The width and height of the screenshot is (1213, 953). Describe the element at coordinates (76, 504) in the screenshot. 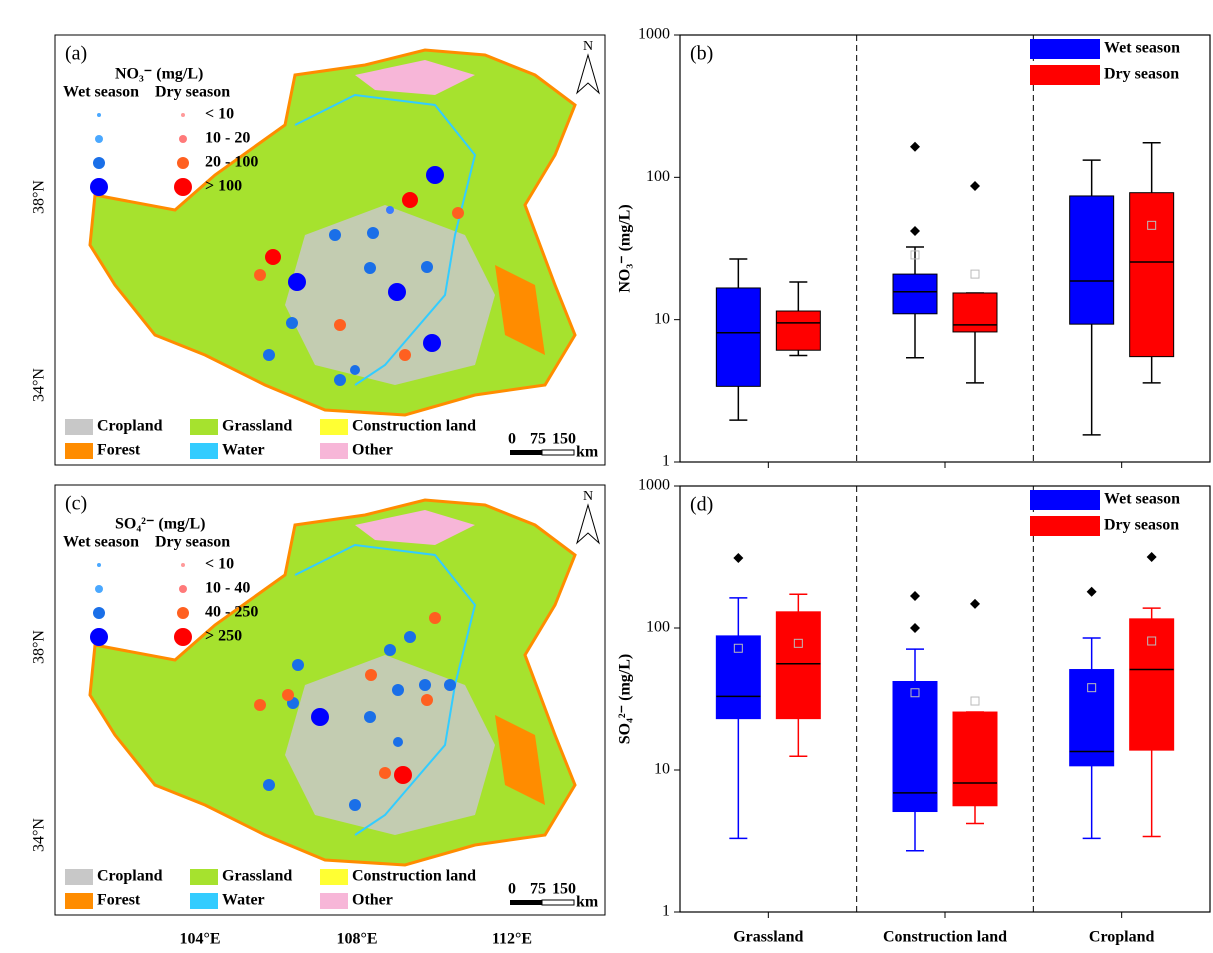

I see `panel-label: (c)` at that location.